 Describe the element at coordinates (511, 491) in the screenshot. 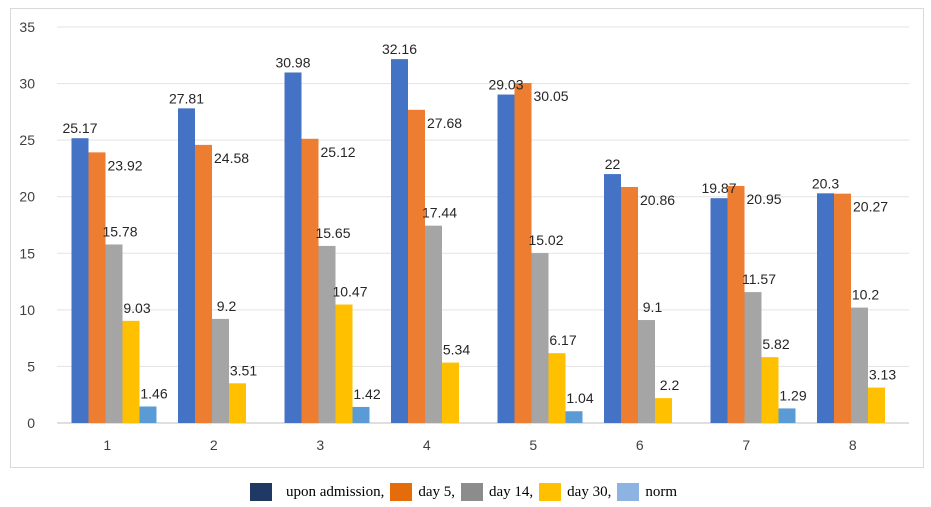

I see `legend-label-day-14: day 14,` at that location.